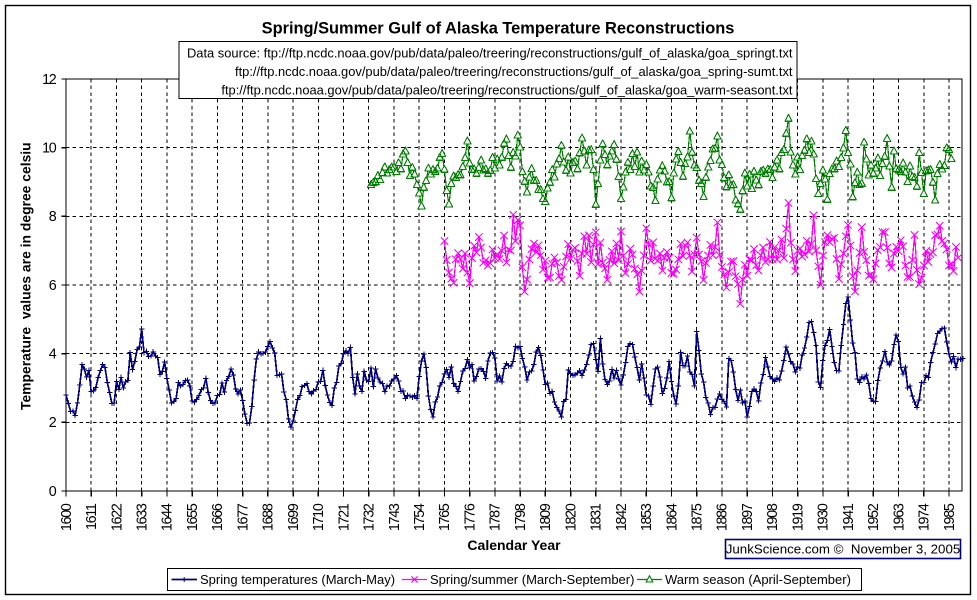  I want to click on svg-text: 1600, so click(67, 517).